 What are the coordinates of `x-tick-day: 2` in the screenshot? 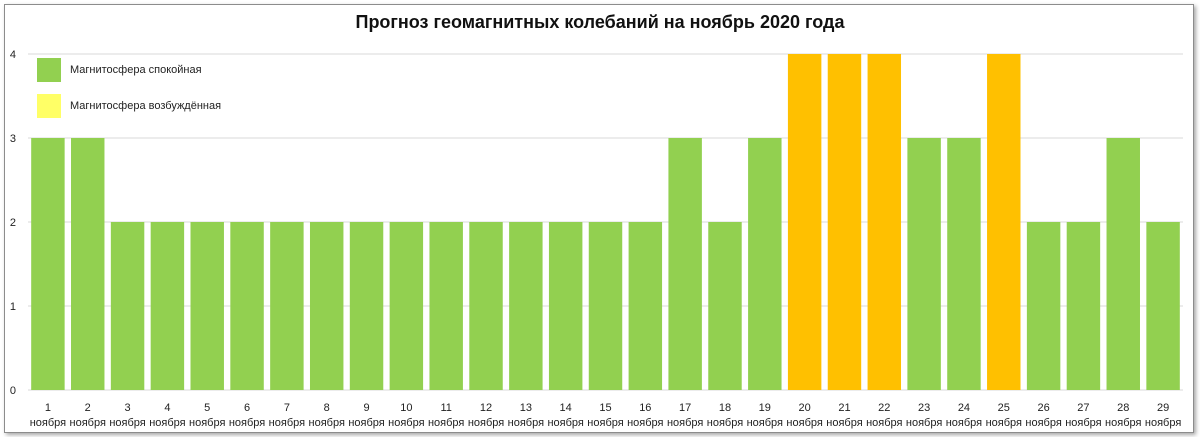 It's located at (88, 408).